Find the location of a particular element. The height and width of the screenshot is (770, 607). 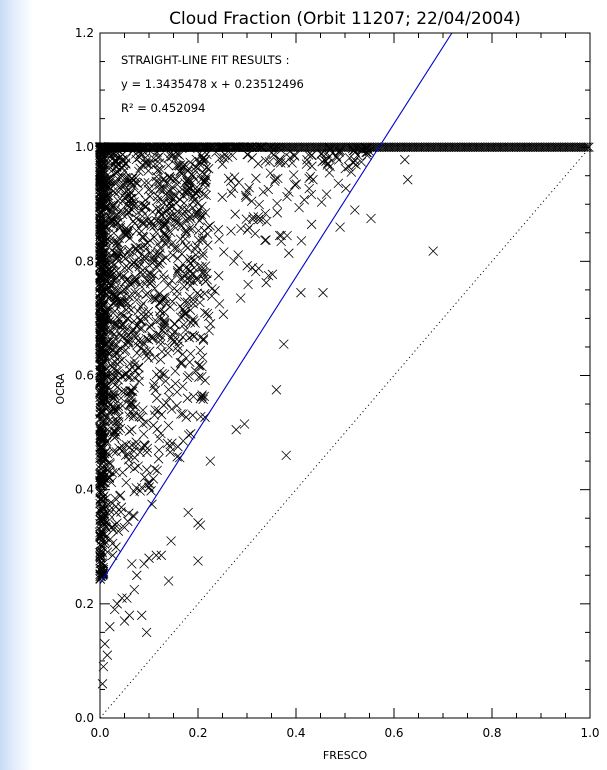

x-tick-label: 0.4 is located at coordinates (295, 733).